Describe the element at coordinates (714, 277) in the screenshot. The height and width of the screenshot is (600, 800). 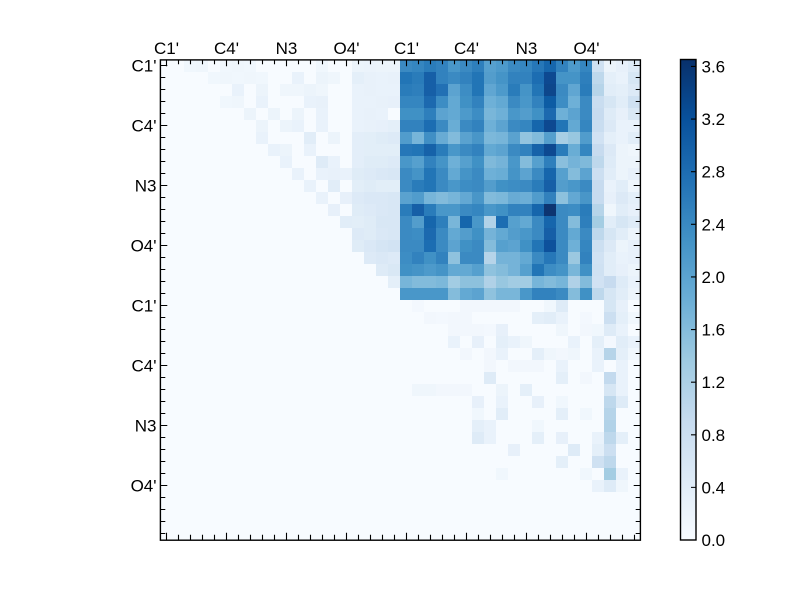
I see `svg-text: 2.0` at that location.